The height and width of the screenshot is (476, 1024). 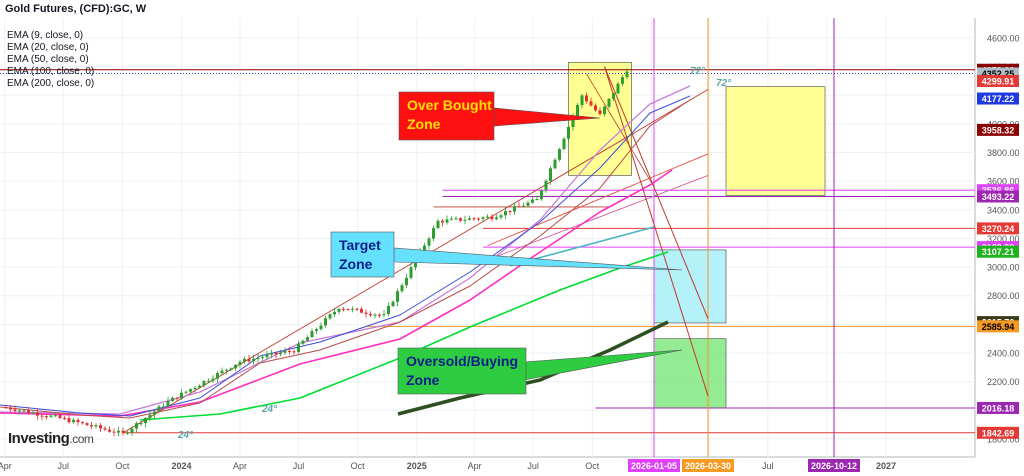 What do you see at coordinates (834, 466) in the screenshot?
I see `date-marker-label-2: 2026-10-12` at bounding box center [834, 466].